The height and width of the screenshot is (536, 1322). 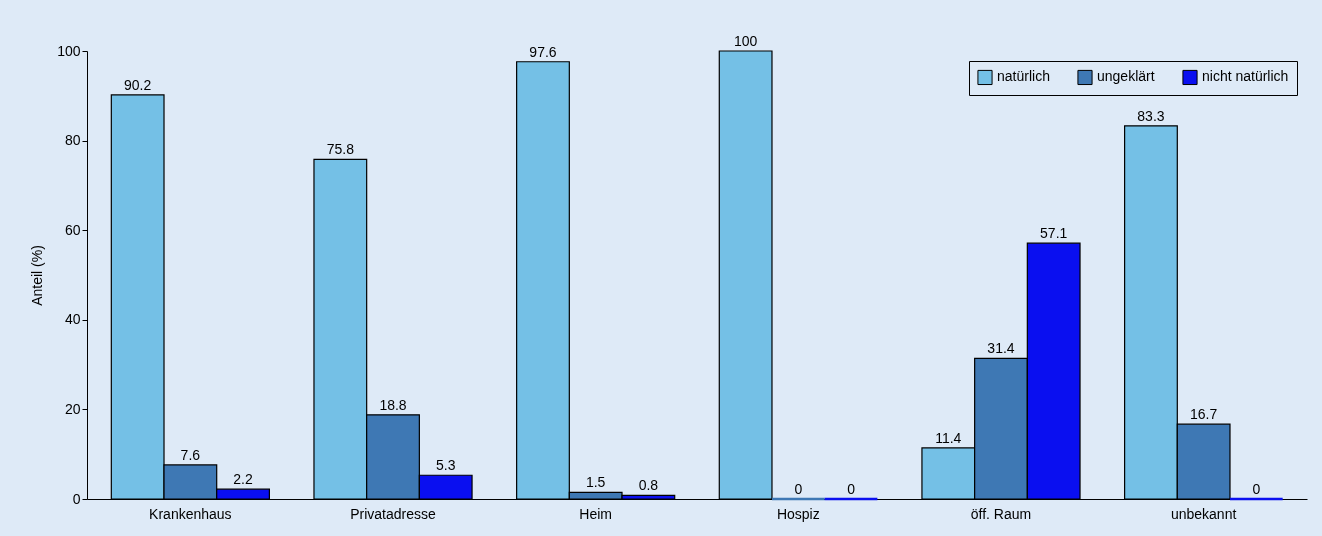 What do you see at coordinates (340, 149) in the screenshot?
I see `data-label: 75.8` at bounding box center [340, 149].